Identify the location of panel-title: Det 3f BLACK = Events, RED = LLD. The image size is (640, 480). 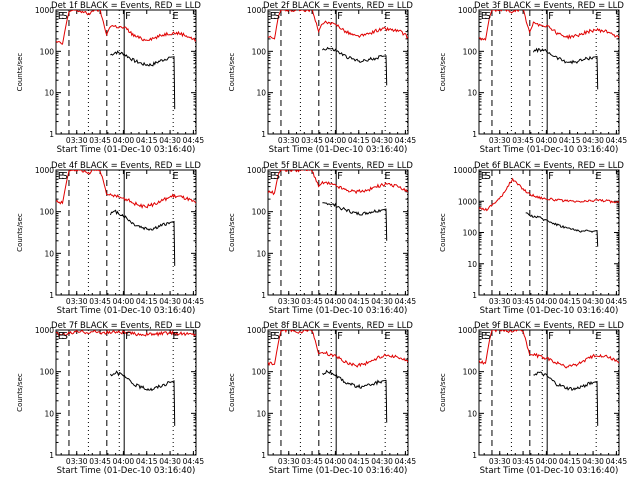
(549, 6).